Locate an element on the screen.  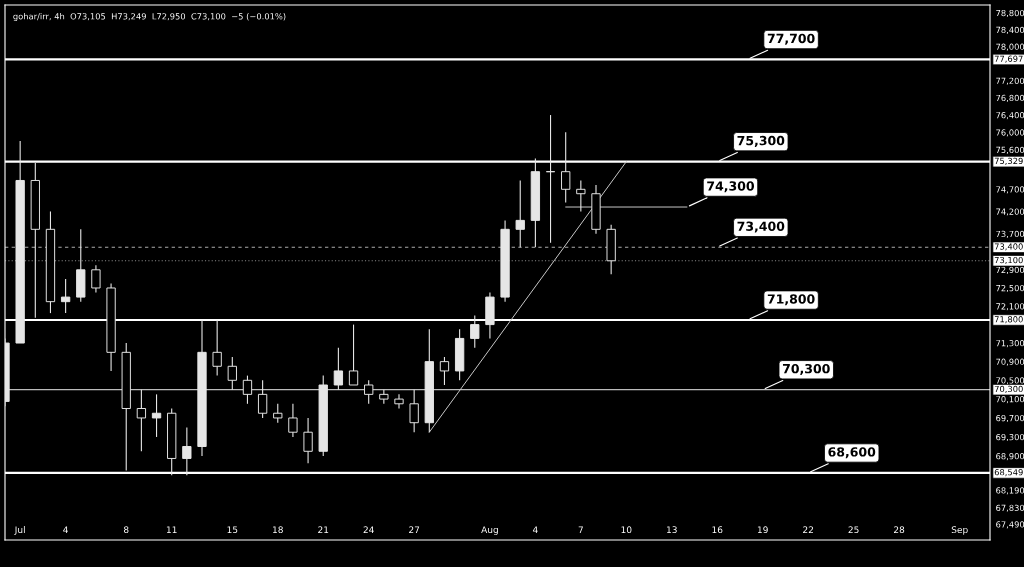
x-tick-label: 28 is located at coordinates (899, 530).